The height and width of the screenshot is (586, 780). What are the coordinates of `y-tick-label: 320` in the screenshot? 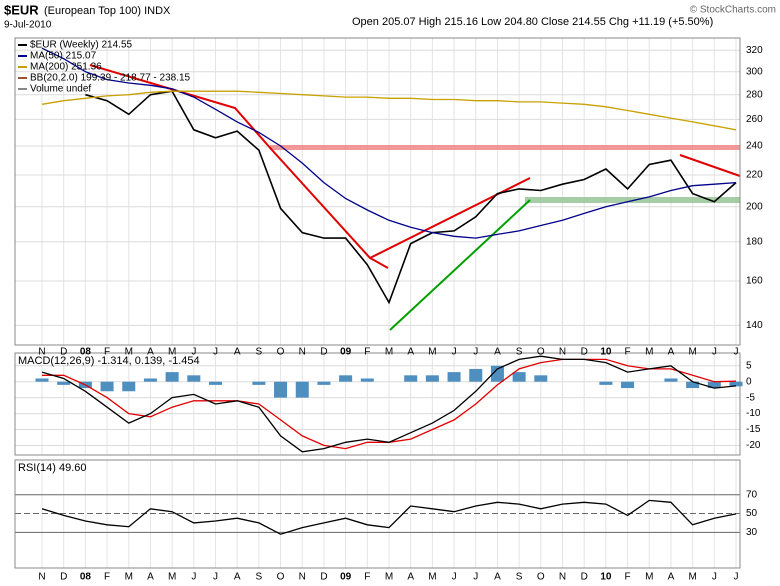 It's located at (754, 50).